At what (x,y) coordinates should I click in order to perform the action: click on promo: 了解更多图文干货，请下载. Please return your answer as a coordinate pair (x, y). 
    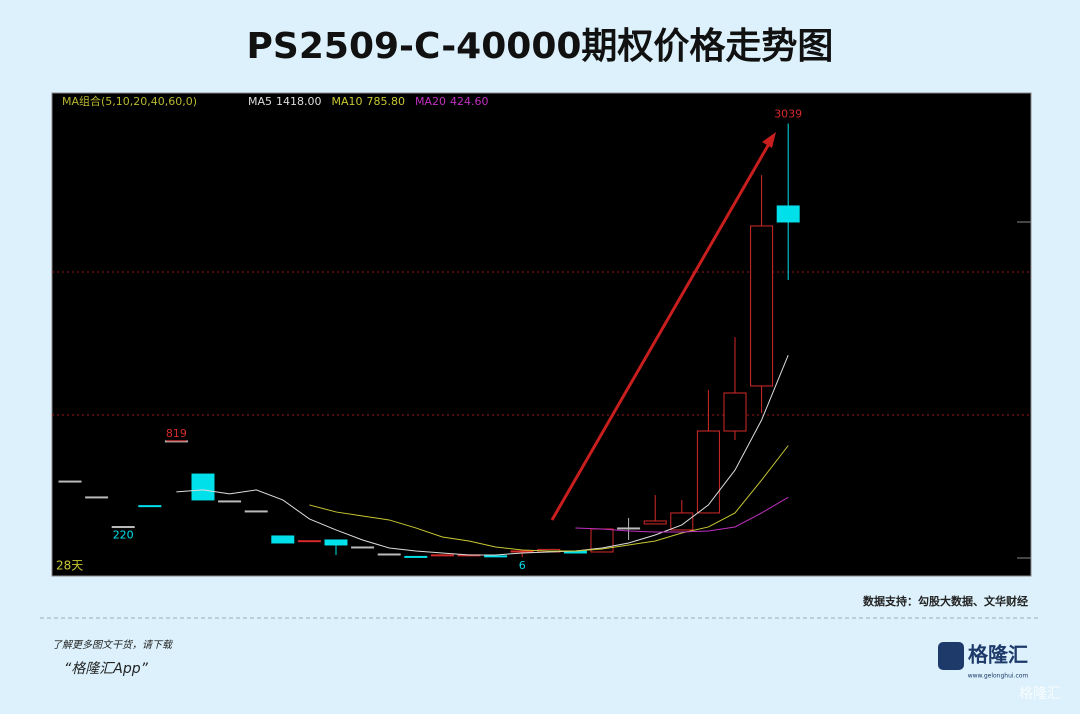
    Looking at the image, I should click on (113, 645).